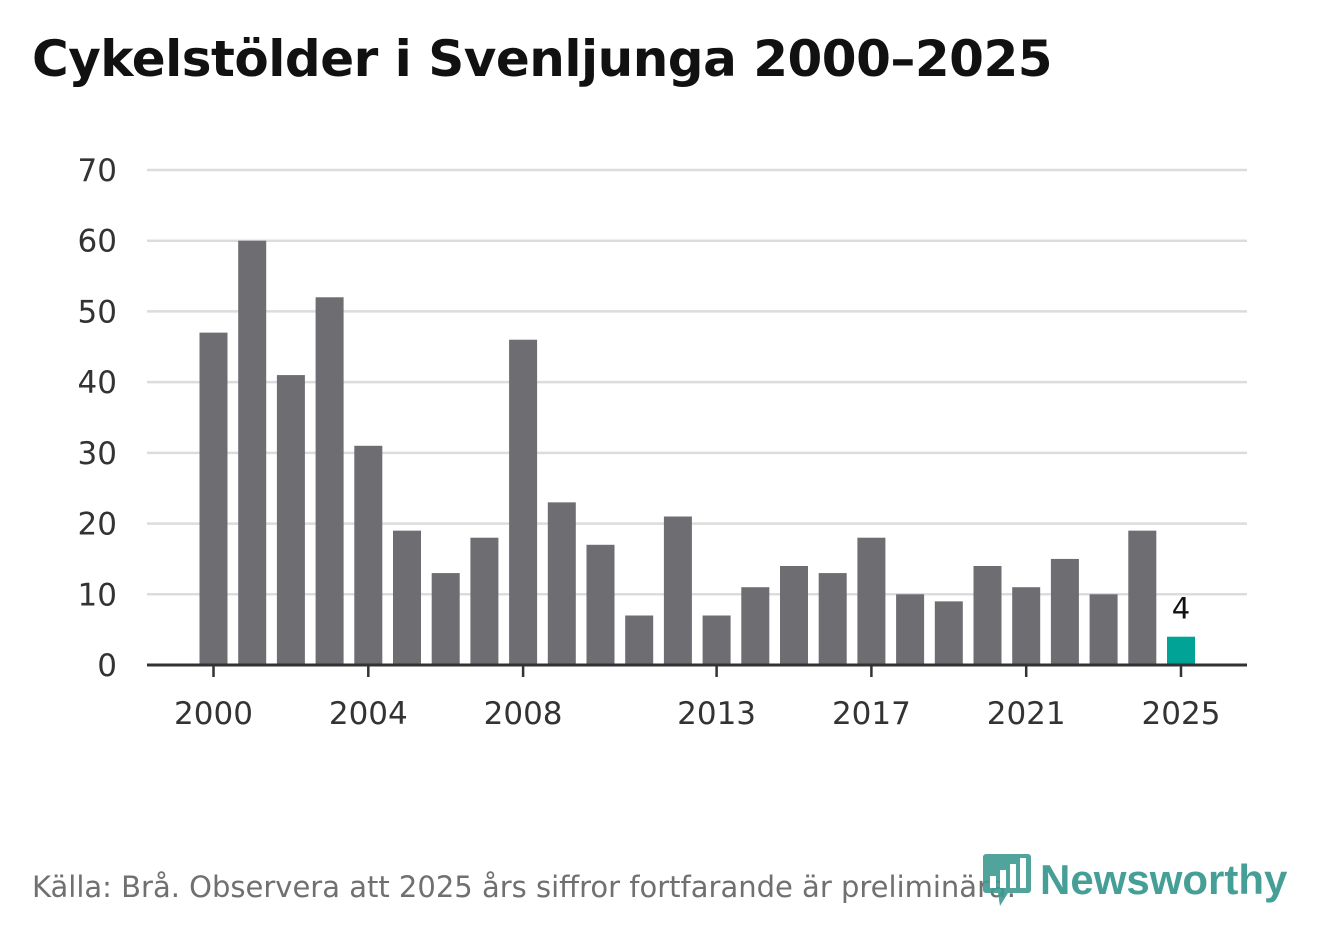 Image resolution: width=1322 pixels, height=939 pixels. What do you see at coordinates (329, 481) in the screenshot?
I see `bar-2003` at bounding box center [329, 481].